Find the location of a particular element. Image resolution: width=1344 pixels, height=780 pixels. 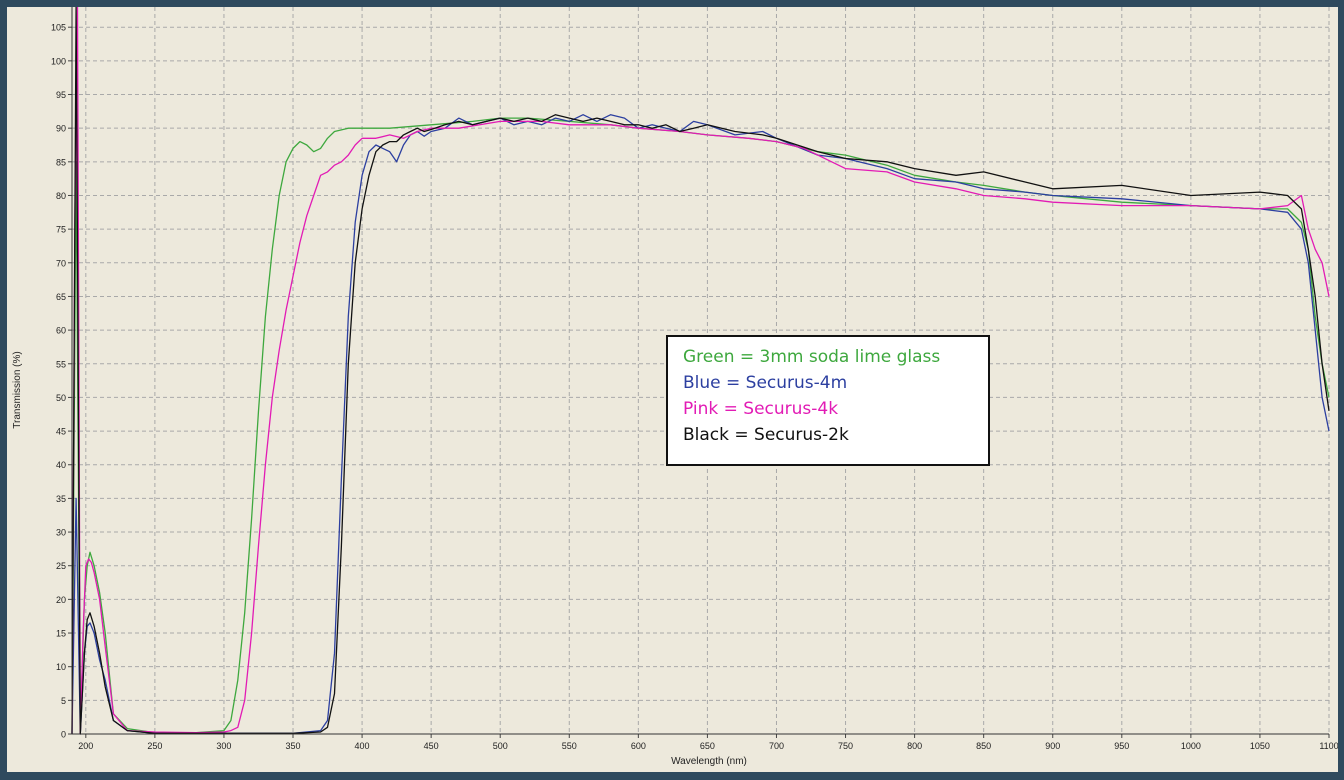

x-tick-label: 1100 is located at coordinates (1328, 746).